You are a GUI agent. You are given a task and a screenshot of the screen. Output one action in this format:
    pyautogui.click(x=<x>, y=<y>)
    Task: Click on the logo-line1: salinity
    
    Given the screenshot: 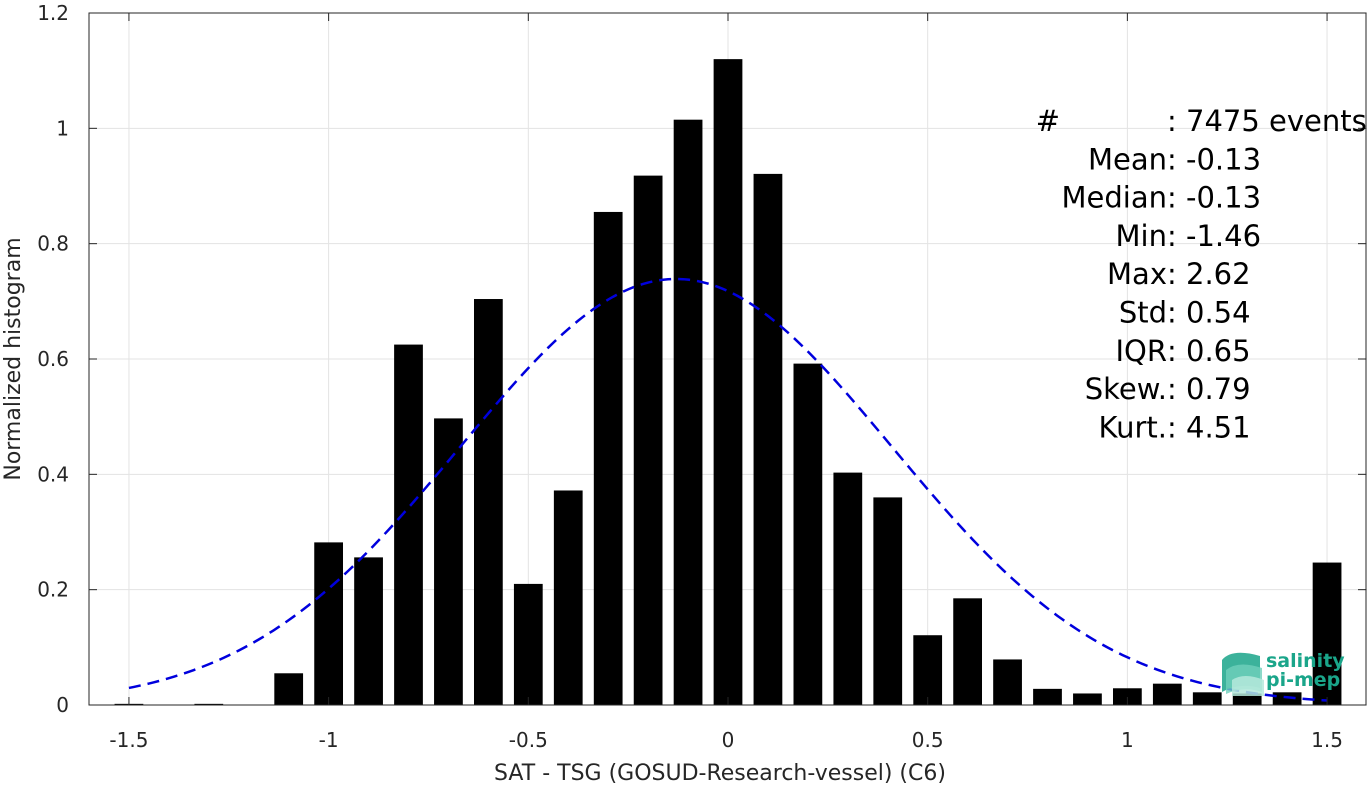 What is the action you would take?
    pyautogui.click(x=1305, y=661)
    